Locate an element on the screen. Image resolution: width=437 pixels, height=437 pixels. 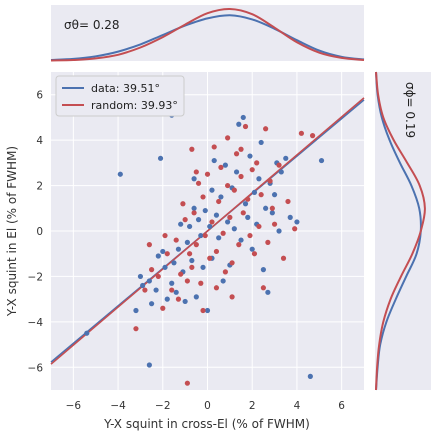
x-tick-label: 6 is located at coordinates (341, 406).